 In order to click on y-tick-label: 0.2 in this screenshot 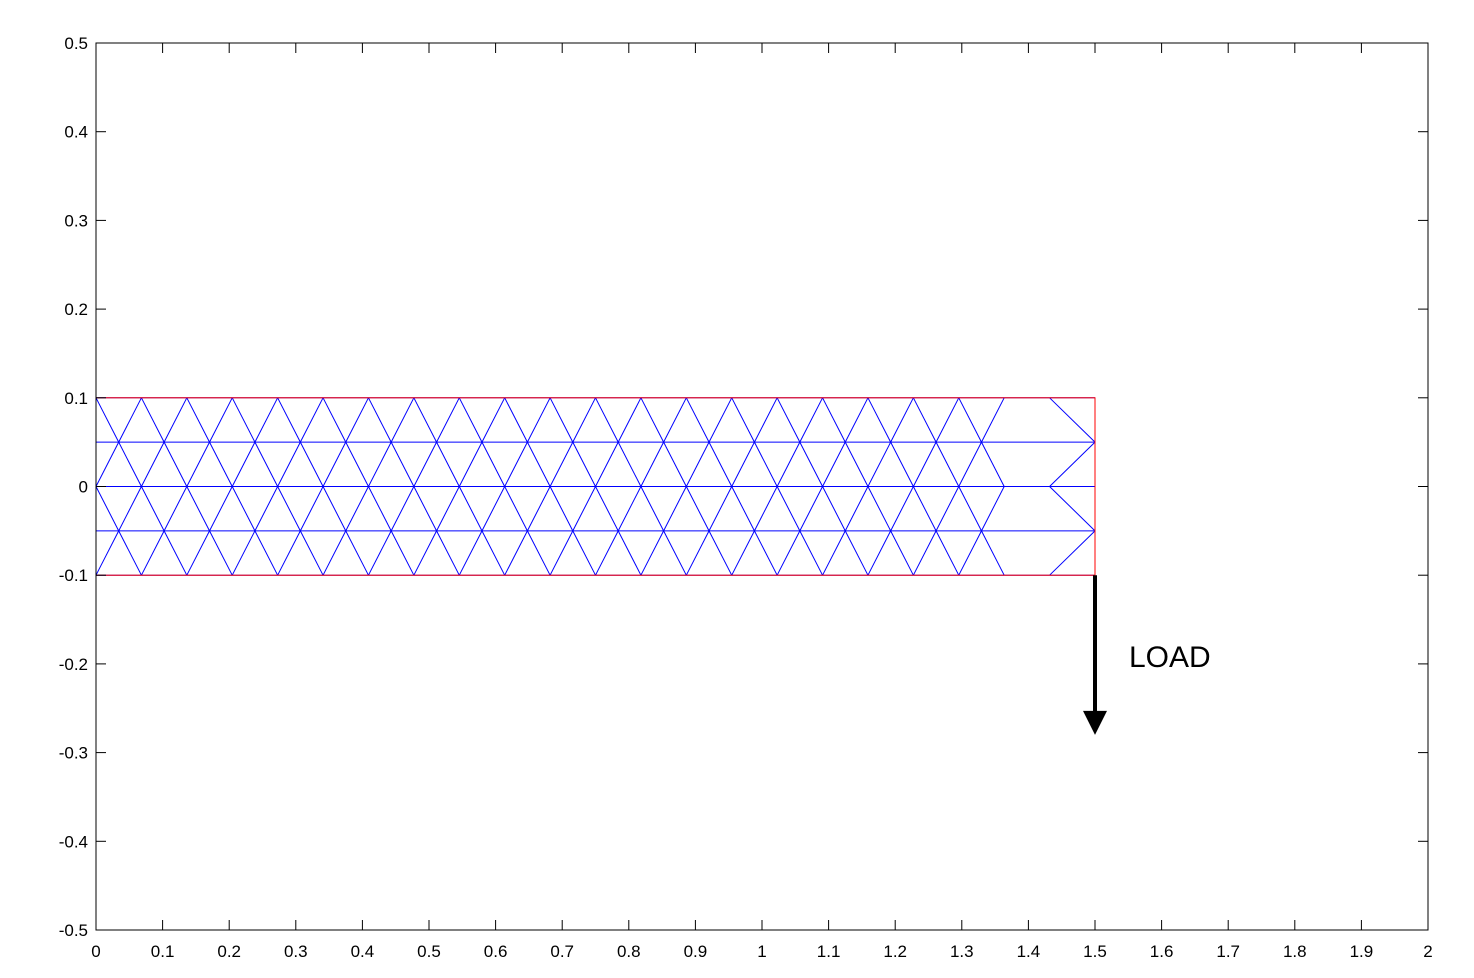, I will do `click(76, 309)`.